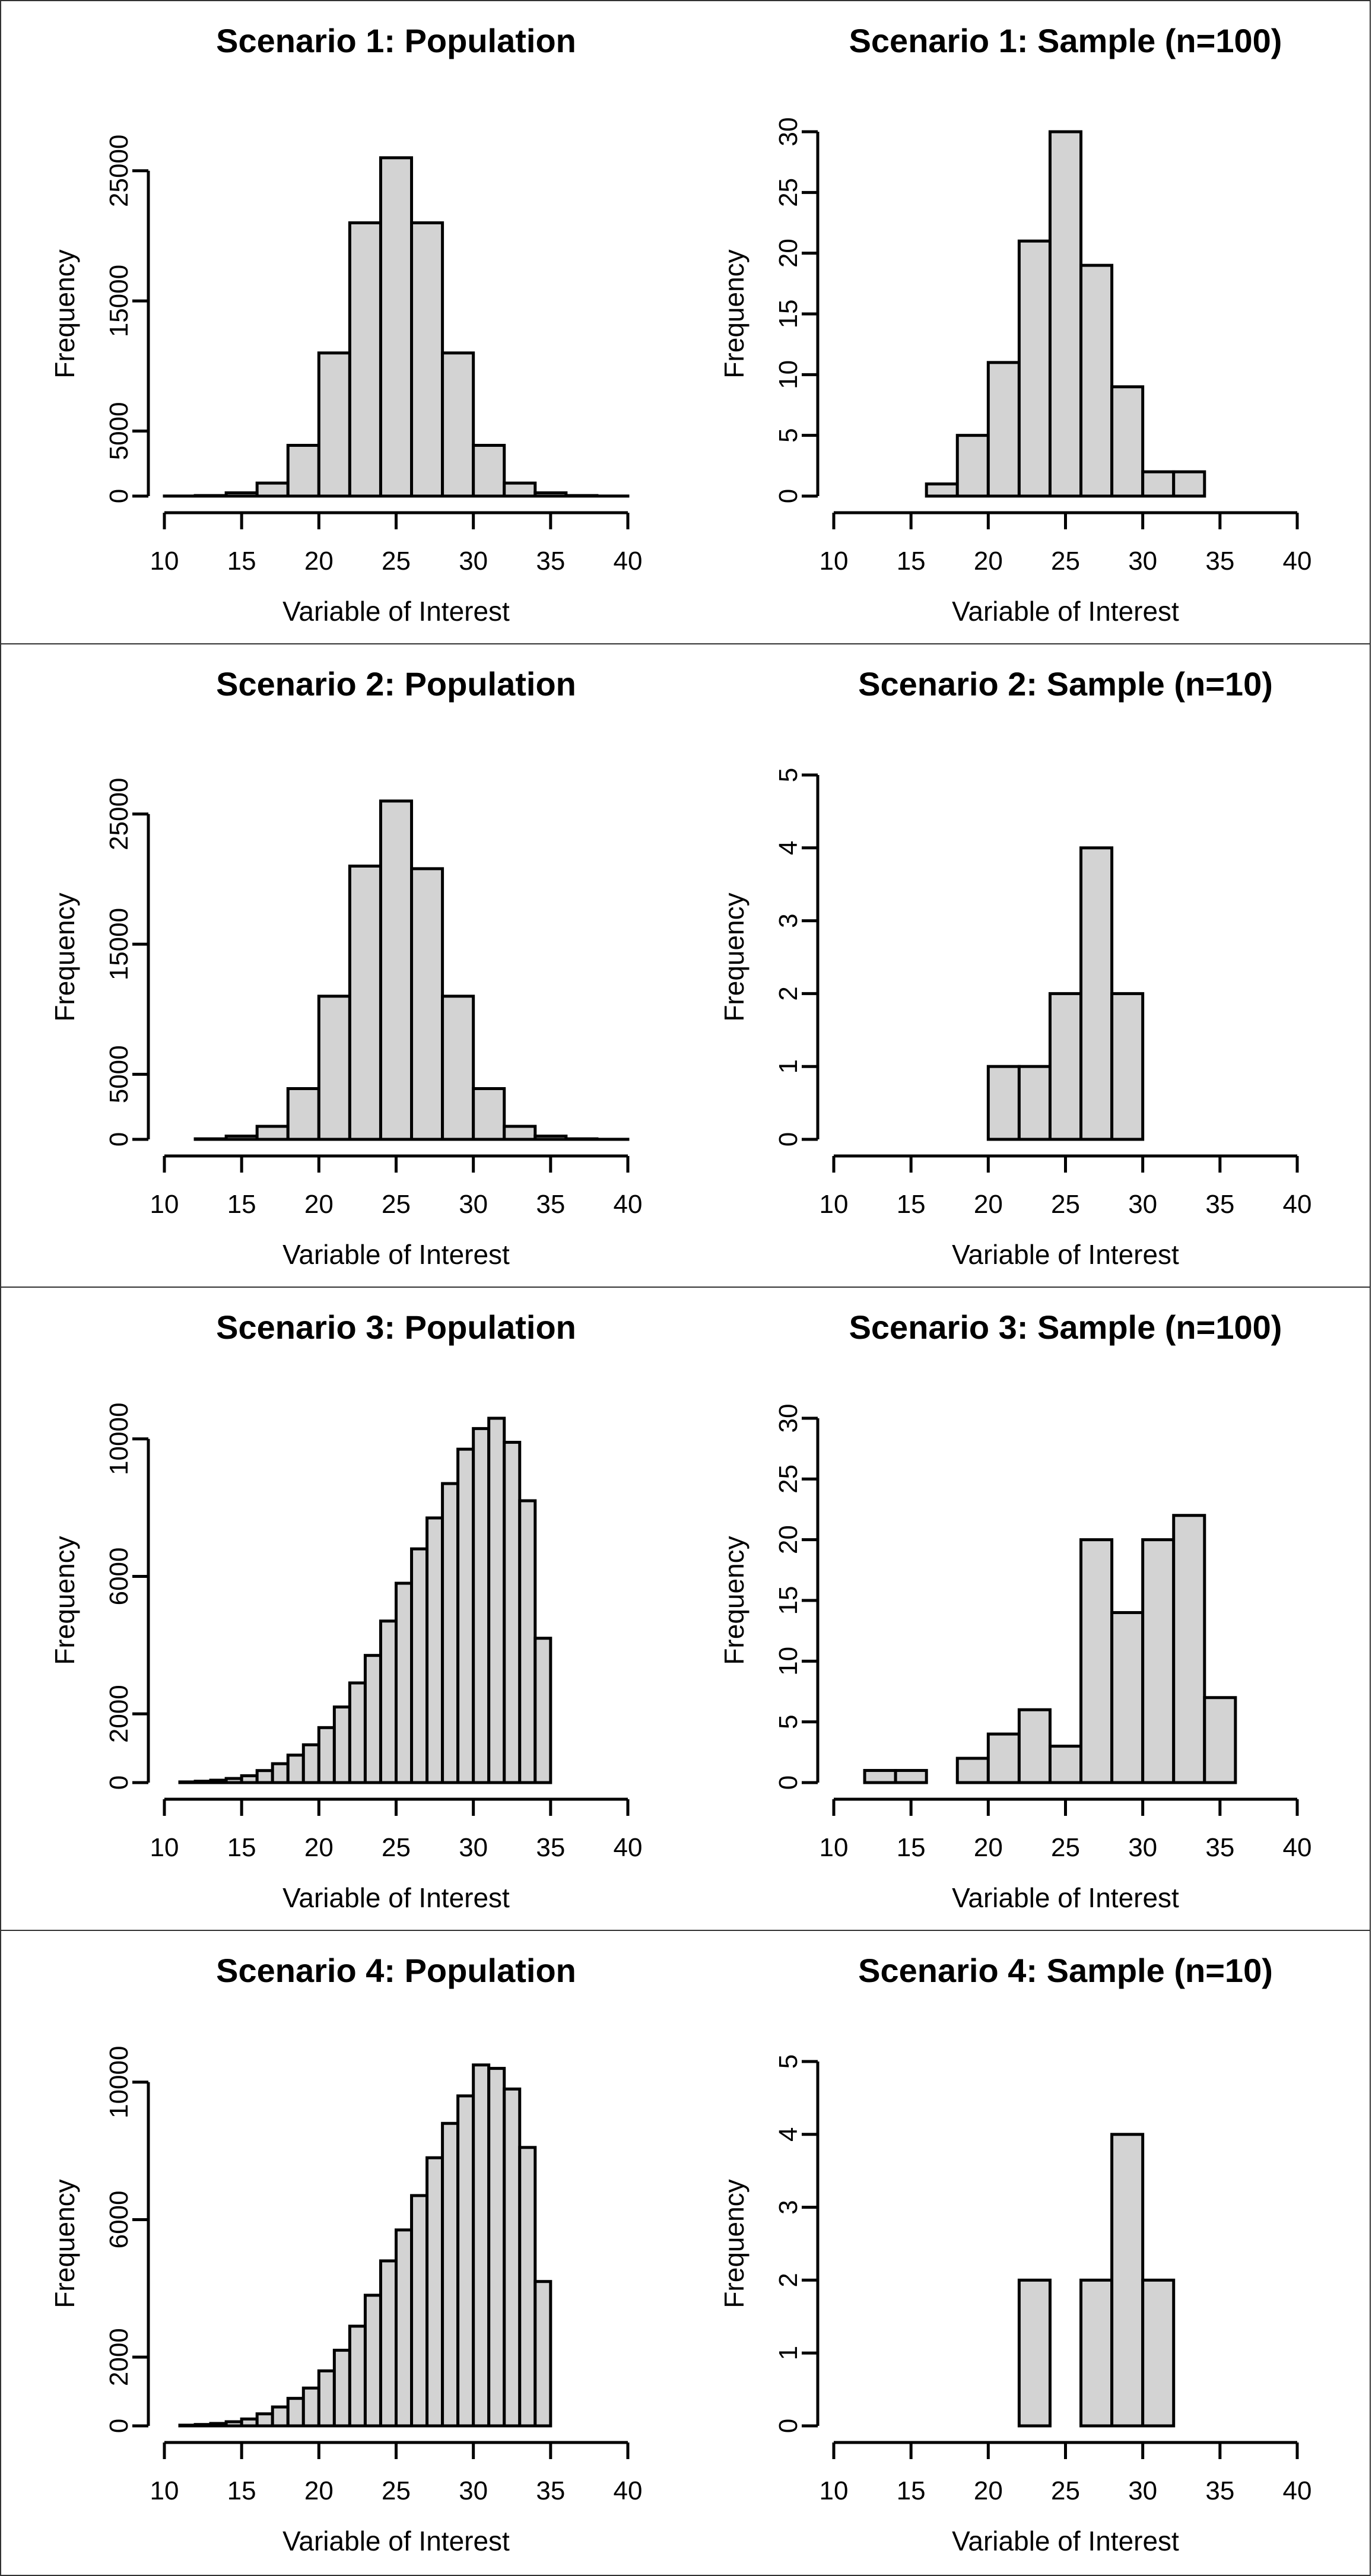  What do you see at coordinates (396, 1970) in the screenshot?
I see `chart-title: Scenario 4: Population` at bounding box center [396, 1970].